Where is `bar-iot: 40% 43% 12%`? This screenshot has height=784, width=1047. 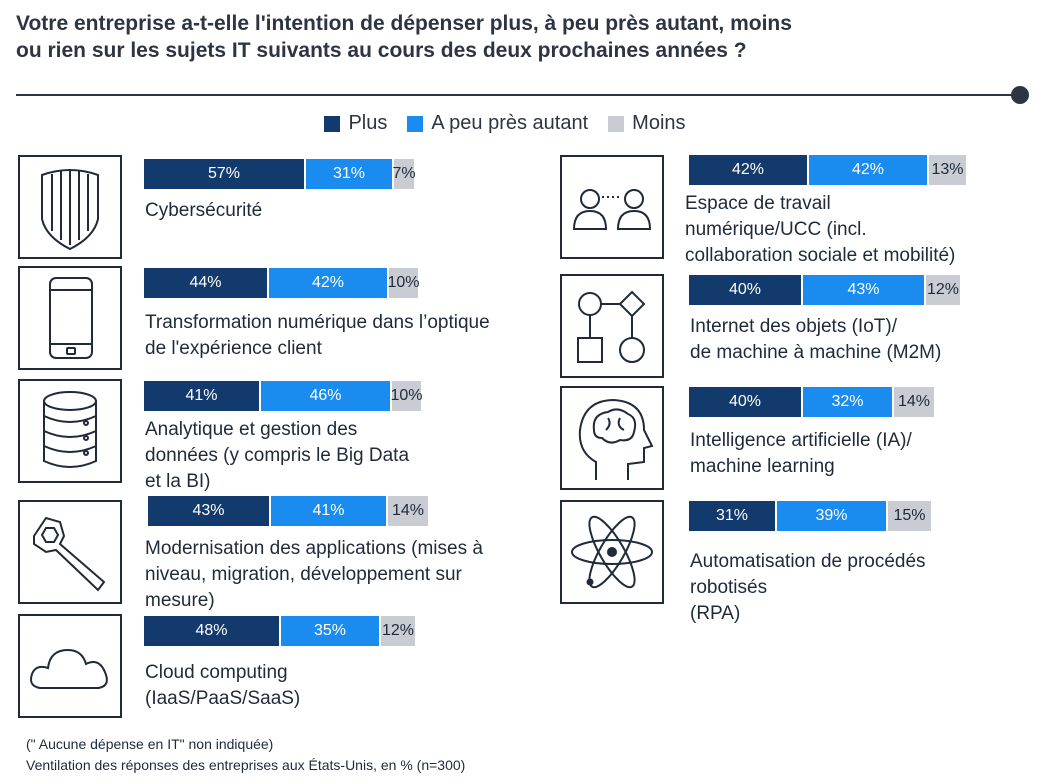 bar-iot: 40% 43% 12% is located at coordinates (824, 290).